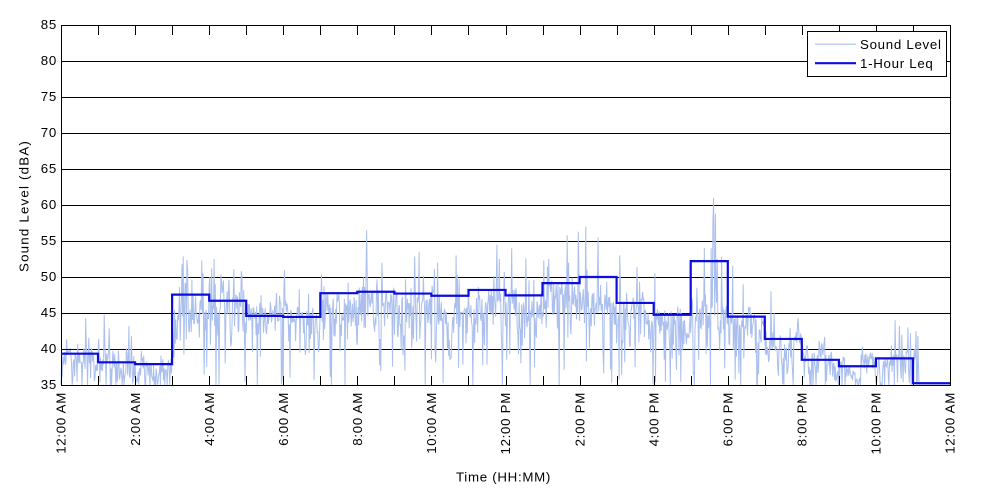 The height and width of the screenshot is (500, 1000). I want to click on svg-text: 65, so click(49, 168).